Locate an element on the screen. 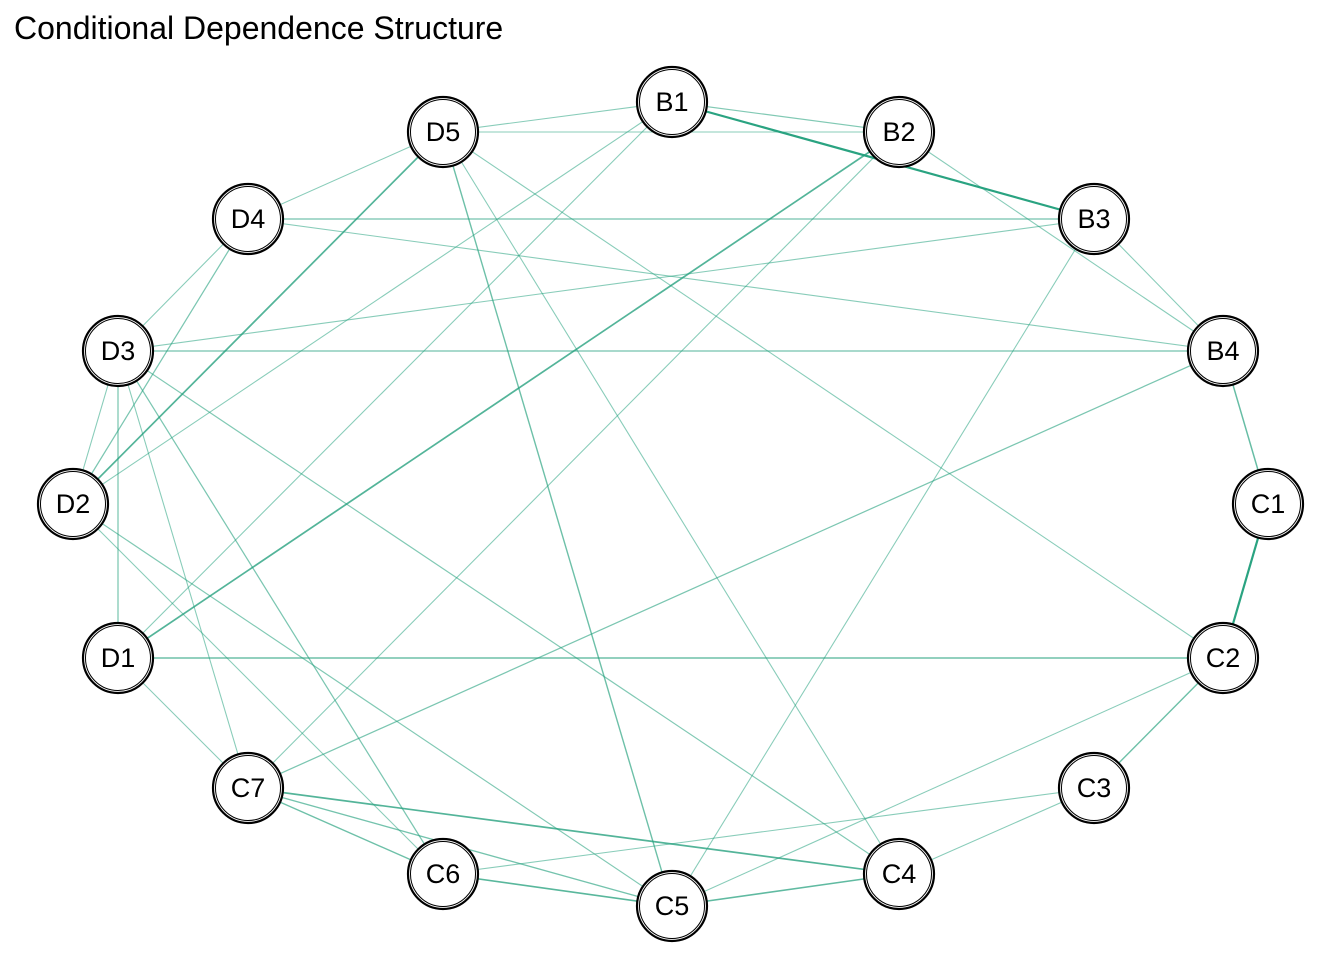 This screenshot has width=1344, height=960. edge-c7-c4 is located at coordinates (573, 831).